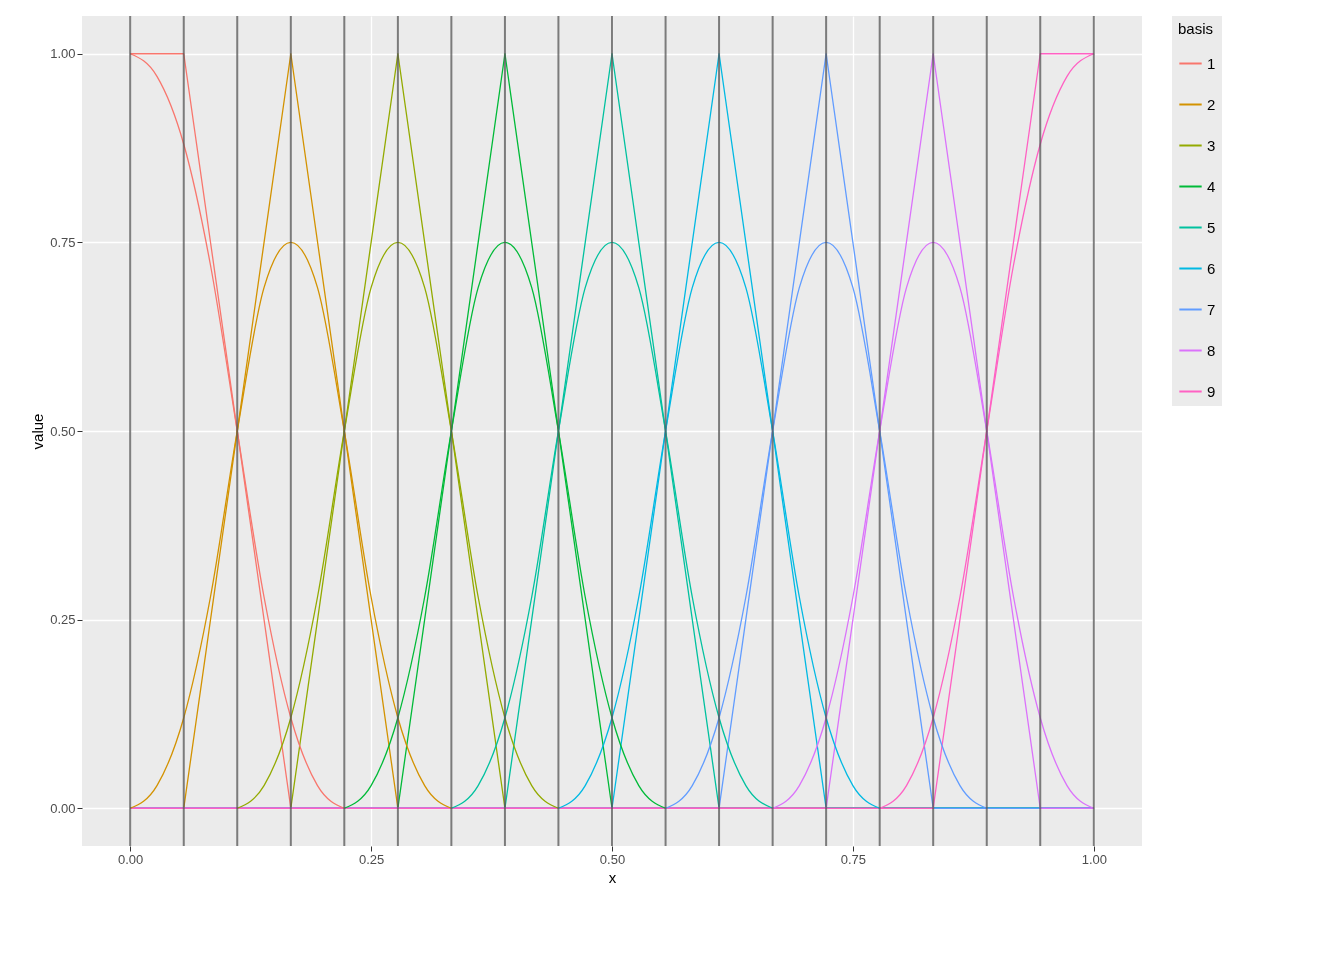  I want to click on x-tick-label: 1.00, so click(1094, 859).